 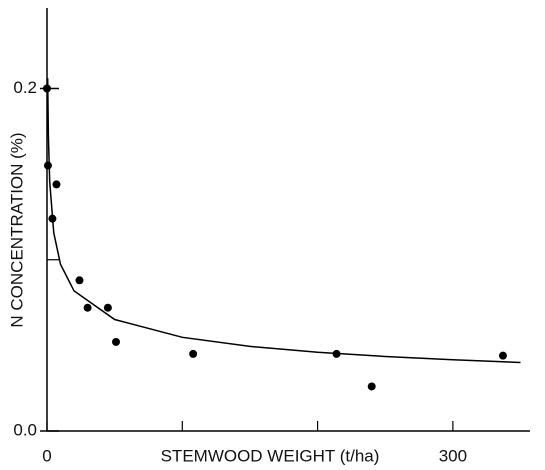 I want to click on x-axis-label: STEMWOOD WEIGHT (t/ha), so click(x=270, y=455).